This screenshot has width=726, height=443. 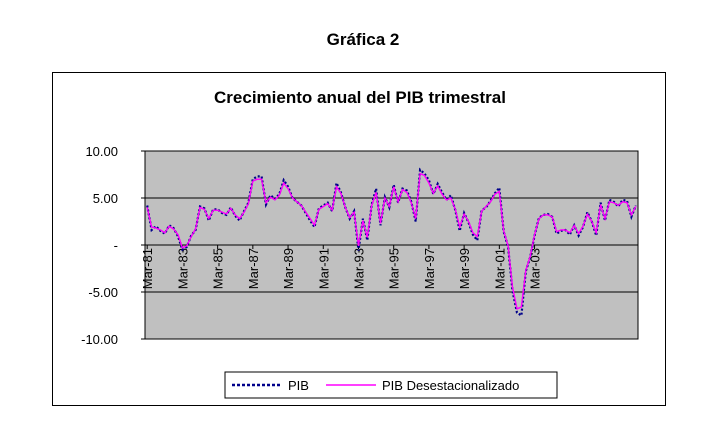 I want to click on chart-title: Crecimiento anual del PIB trimestral, so click(x=360, y=97).